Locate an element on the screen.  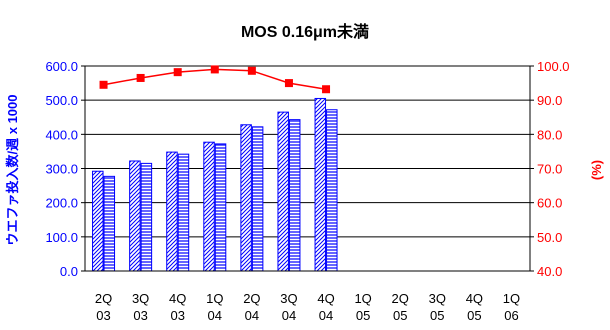
right-tick-label: 80.0 is located at coordinates (549, 134).